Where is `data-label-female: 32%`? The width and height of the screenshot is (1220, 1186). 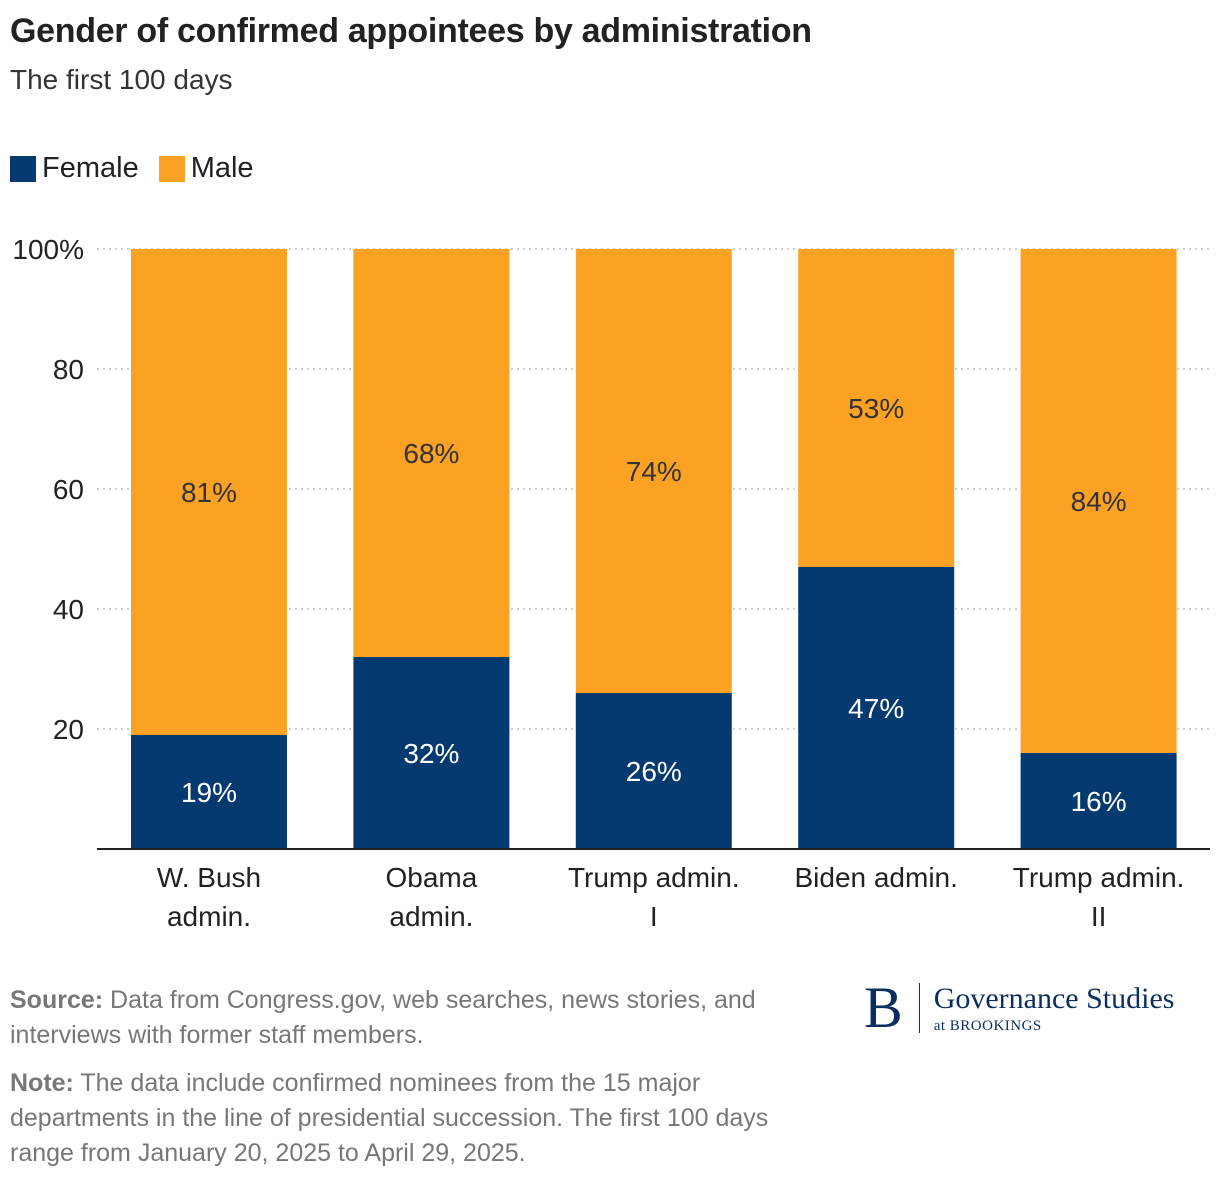
data-label-female: 32% is located at coordinates (431, 753).